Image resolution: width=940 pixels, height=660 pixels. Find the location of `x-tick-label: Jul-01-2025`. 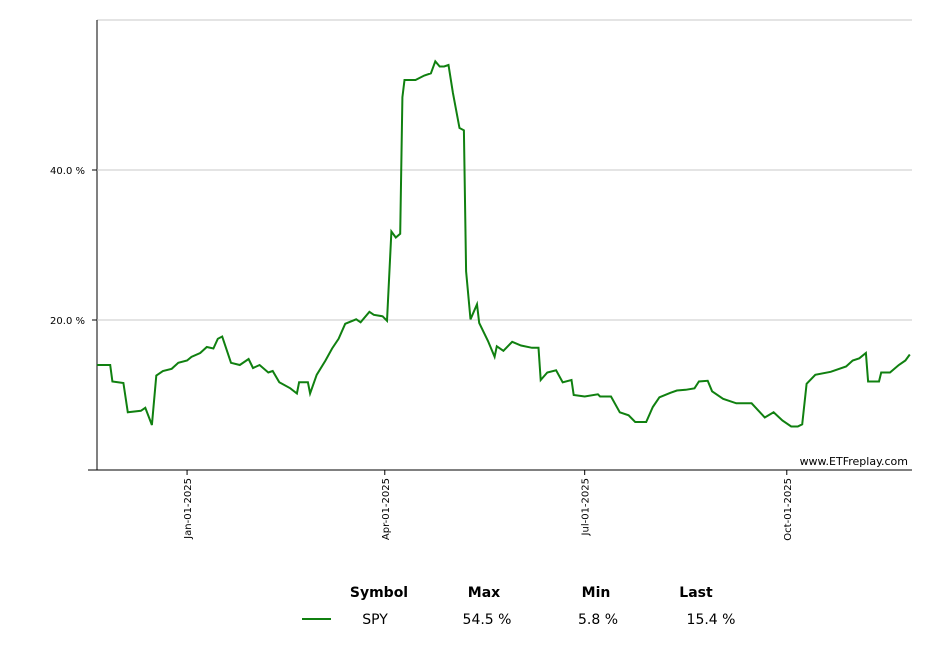

x-tick-label: Jul-01-2025 is located at coordinates (586, 507).